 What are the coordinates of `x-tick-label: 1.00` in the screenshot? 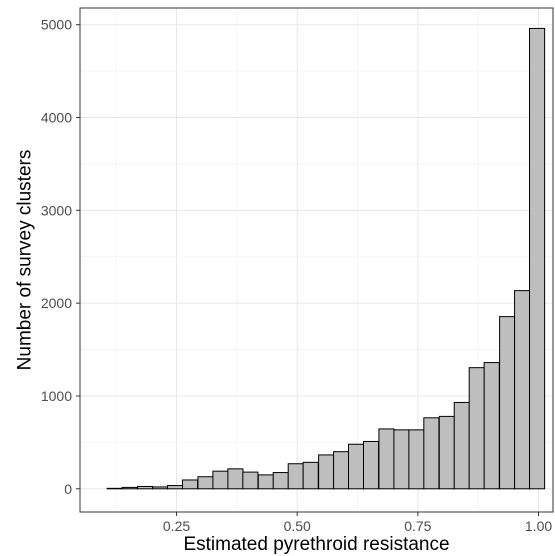 It's located at (538, 526).